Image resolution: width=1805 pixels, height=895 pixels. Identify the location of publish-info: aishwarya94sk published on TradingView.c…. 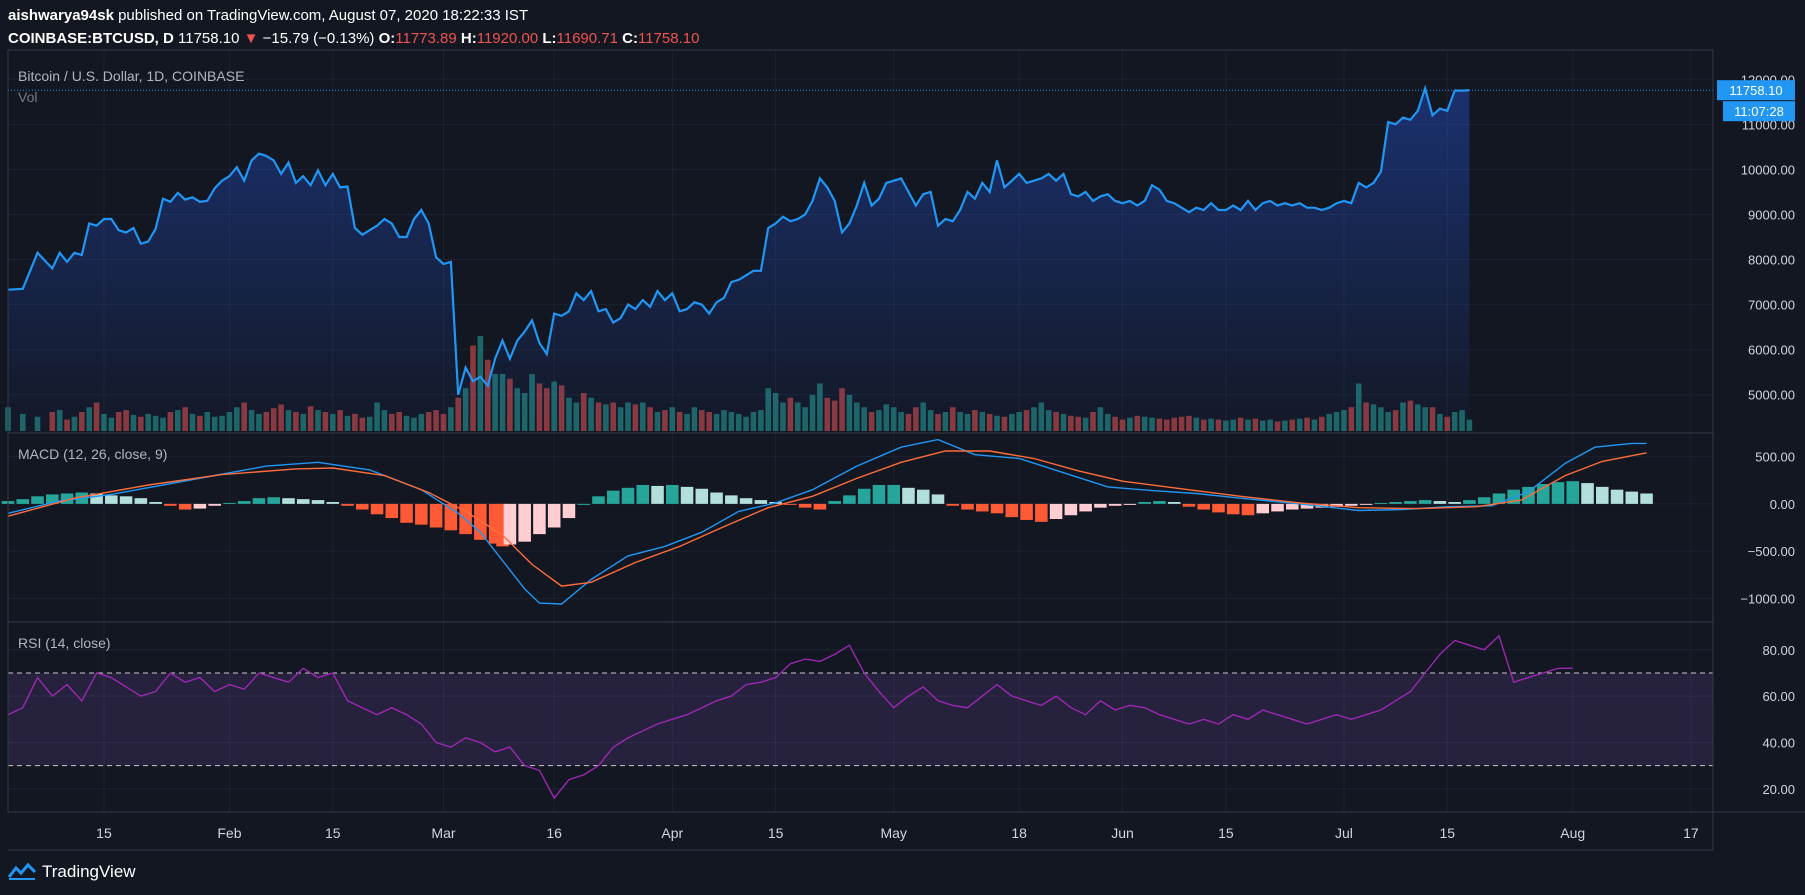
(268, 15).